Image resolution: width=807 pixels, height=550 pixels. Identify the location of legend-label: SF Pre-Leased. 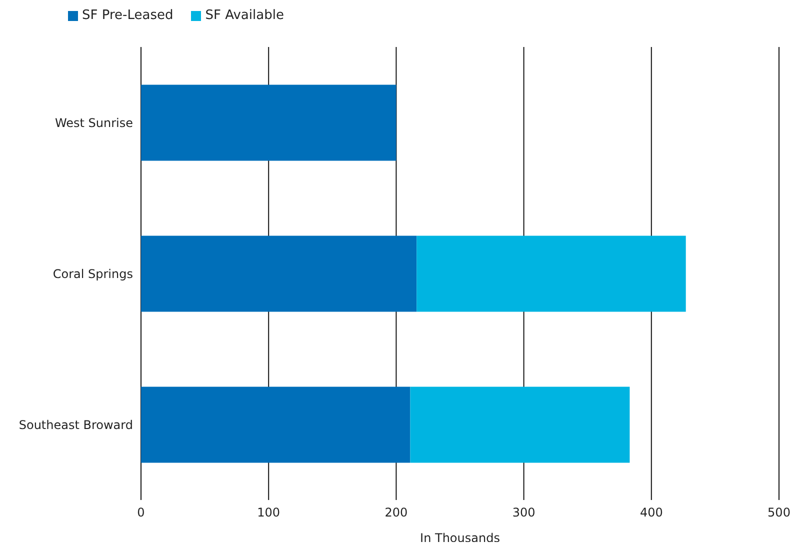
(127, 15).